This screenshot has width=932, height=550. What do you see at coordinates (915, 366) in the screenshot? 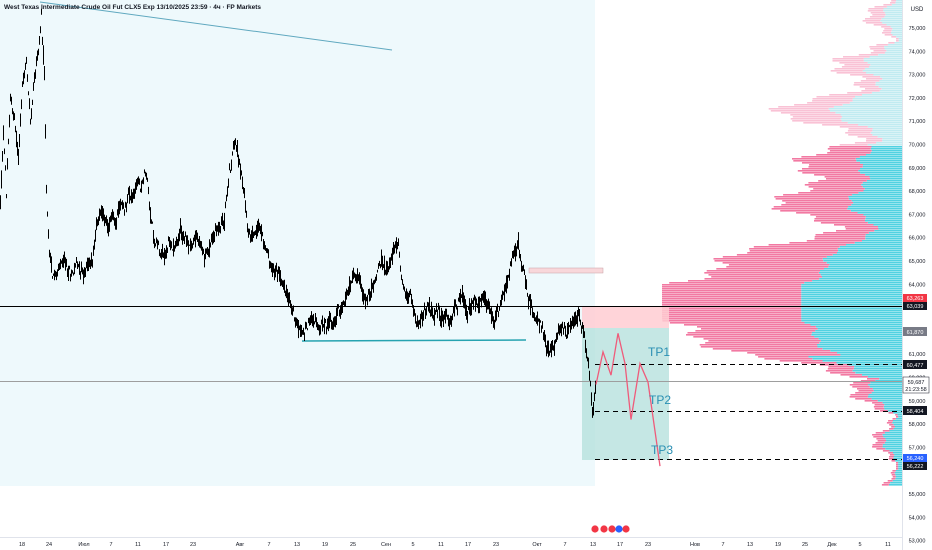
I see `price-tag-tp1-text: 60,477` at bounding box center [915, 366].